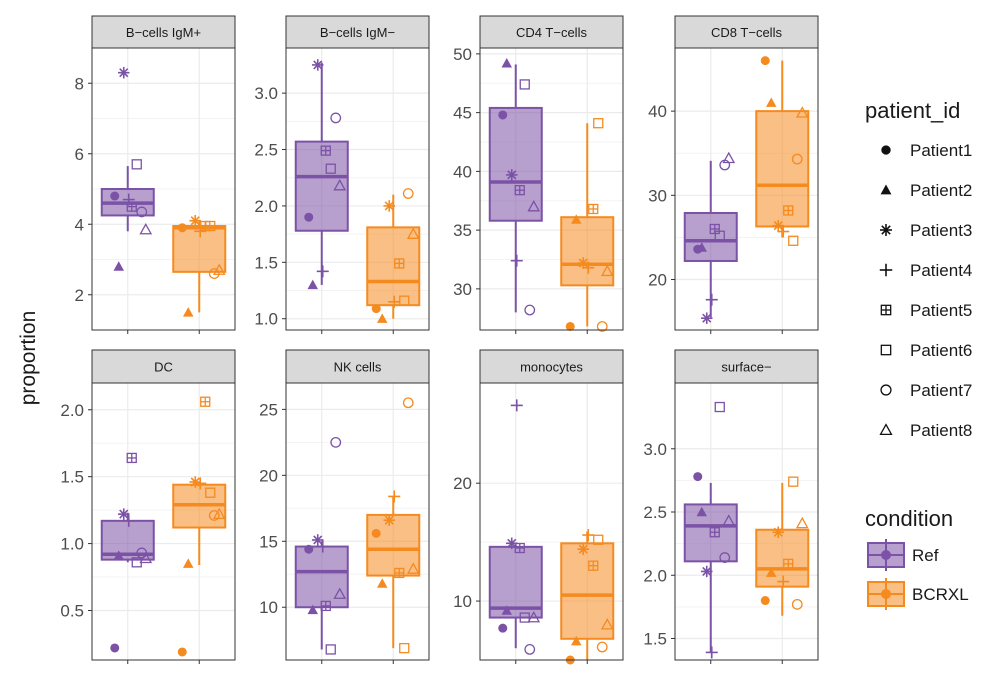 Image resolution: width=1000 pixels, height=673 pixels. What do you see at coordinates (462, 289) in the screenshot?
I see `y-tick-label: 30` at bounding box center [462, 289].